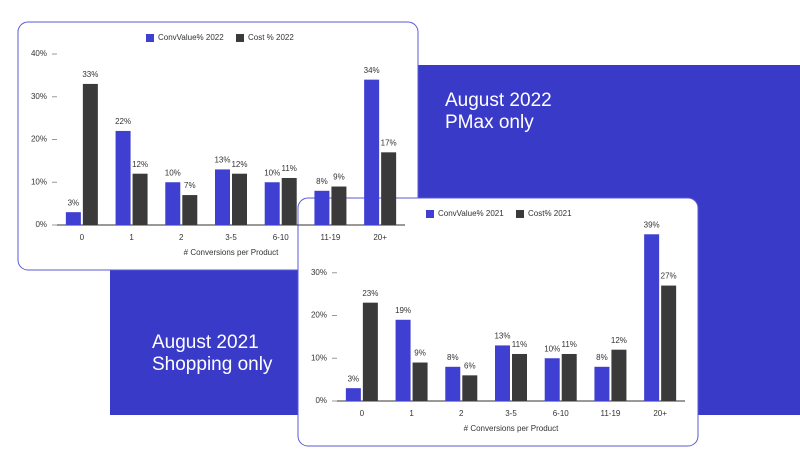 The height and width of the screenshot is (460, 800). I want to click on value-label: 33%, so click(90, 74).